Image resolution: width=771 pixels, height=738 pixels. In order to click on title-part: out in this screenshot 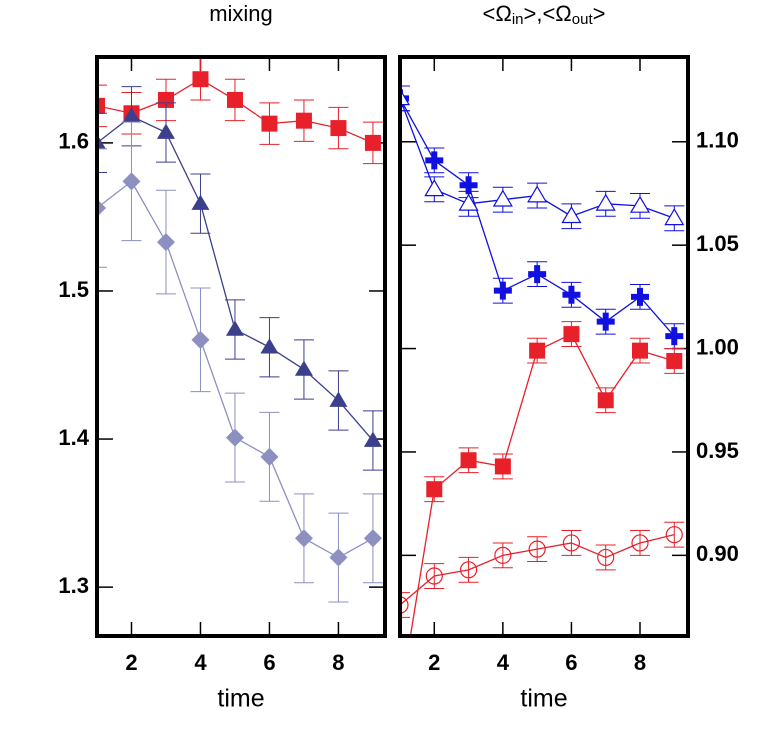, I will do `click(583, 19)`.